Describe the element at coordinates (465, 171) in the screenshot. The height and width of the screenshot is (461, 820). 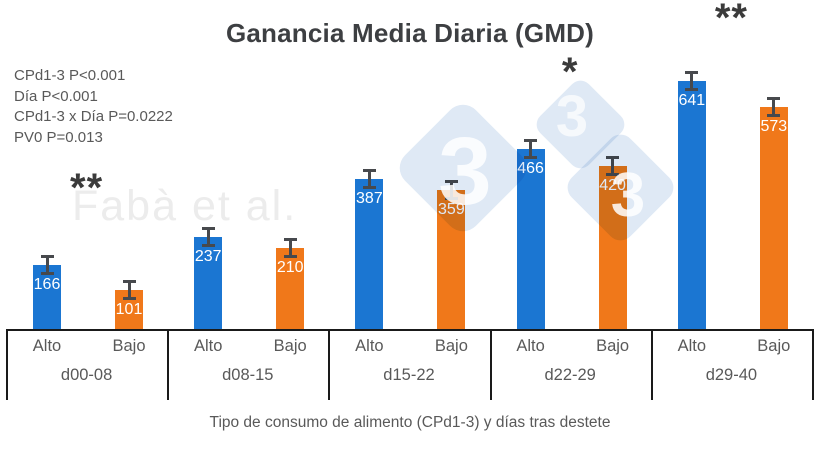
I see `watermark-digit-large: 3` at that location.